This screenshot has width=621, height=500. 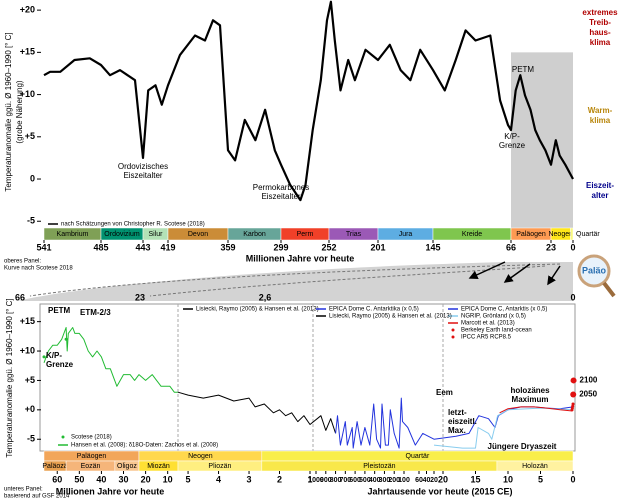 What do you see at coordinates (279, 479) in the screenshot?
I see `x-tick-label: 2` at bounding box center [279, 479].